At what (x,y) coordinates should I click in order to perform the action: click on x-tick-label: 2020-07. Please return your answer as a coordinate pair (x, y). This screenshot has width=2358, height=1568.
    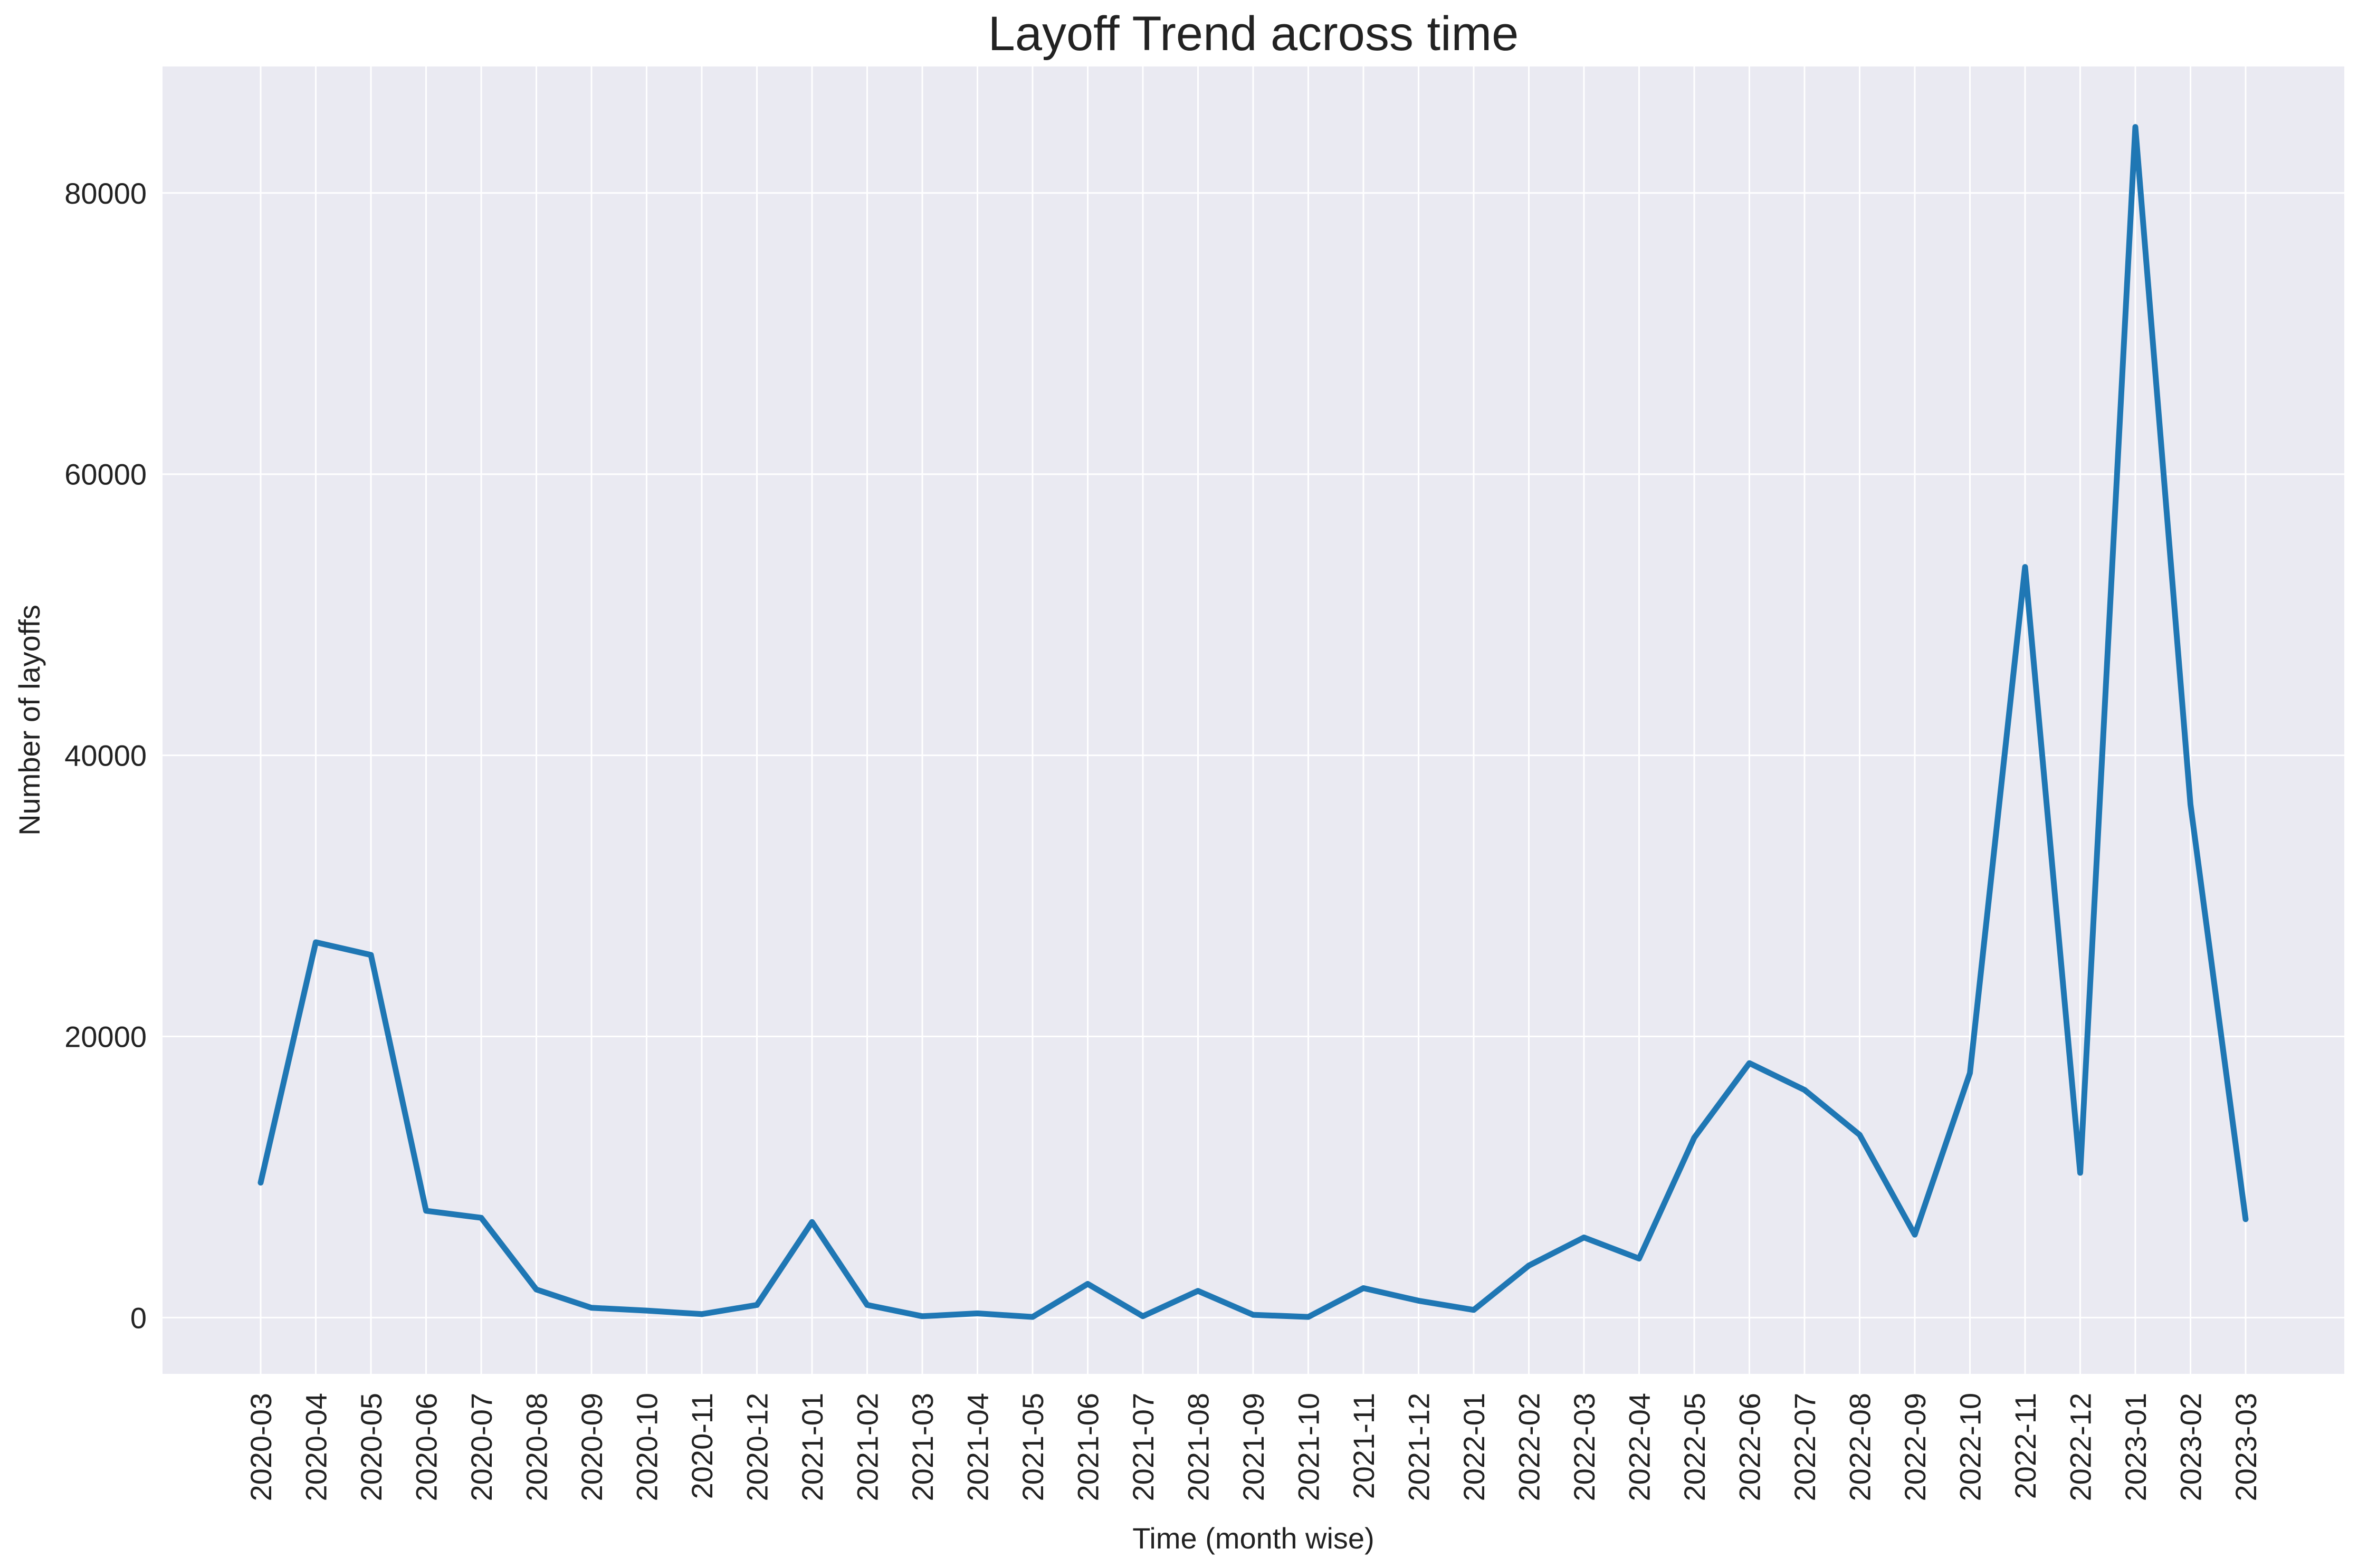
    Looking at the image, I should click on (482, 1447).